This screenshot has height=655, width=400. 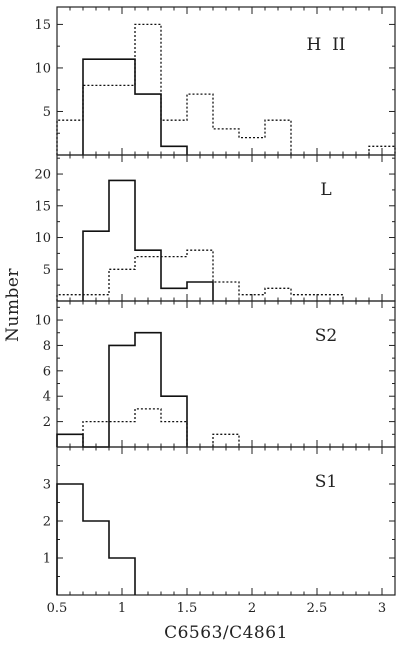 I want to click on panel-label: S2, so click(x=326, y=336).